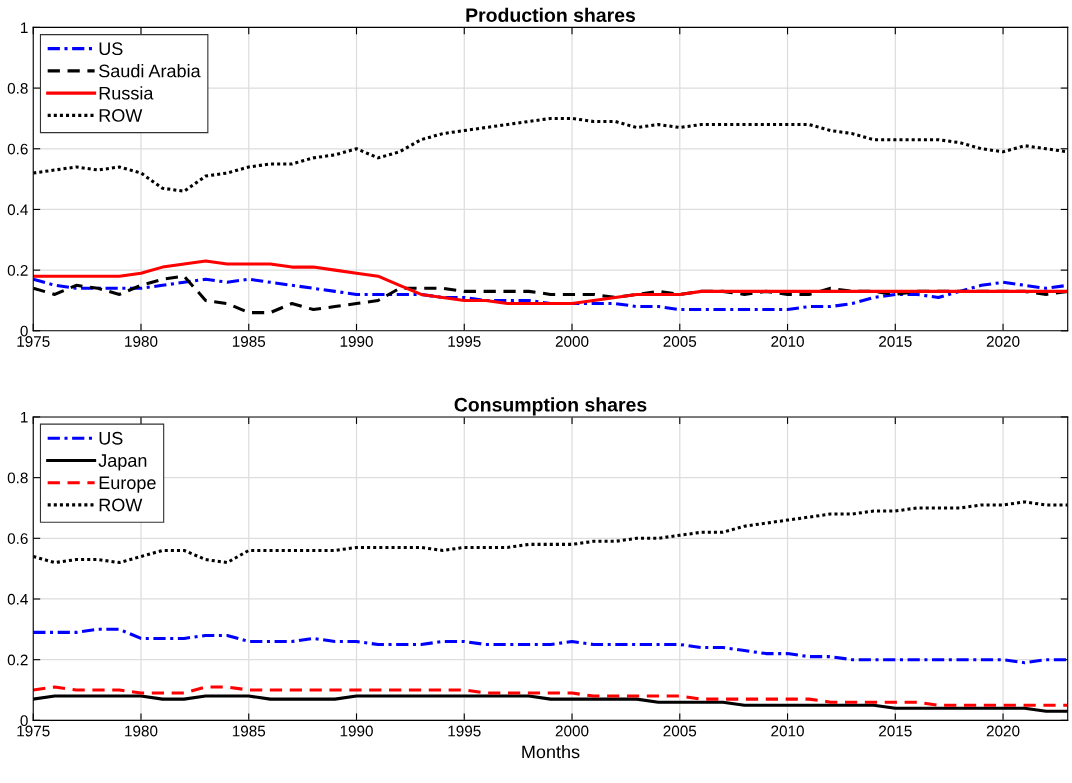 Image resolution: width=1072 pixels, height=783 pixels. I want to click on chart-title: Production shares, so click(551, 15).